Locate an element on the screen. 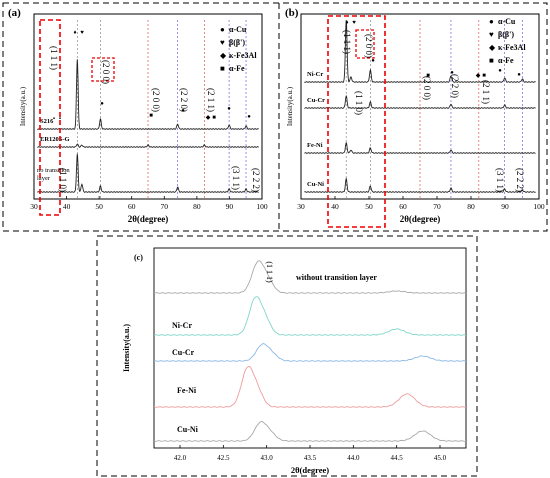 This screenshot has height=478, width=550. legend-symbol: ● is located at coordinates (222, 29).